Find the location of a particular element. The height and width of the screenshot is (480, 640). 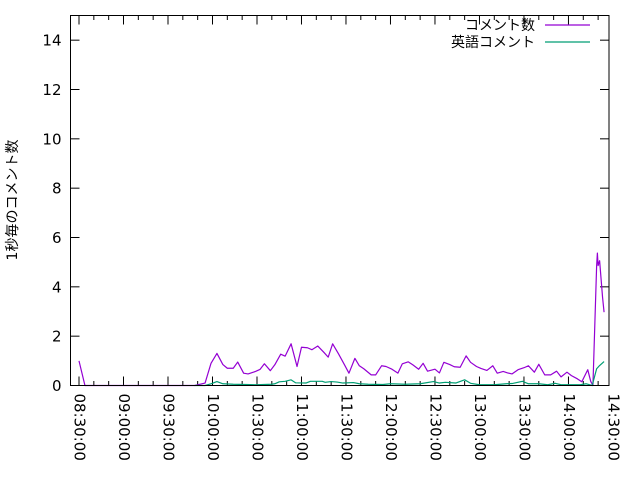

y-tick-label: 2 is located at coordinates (57, 337).